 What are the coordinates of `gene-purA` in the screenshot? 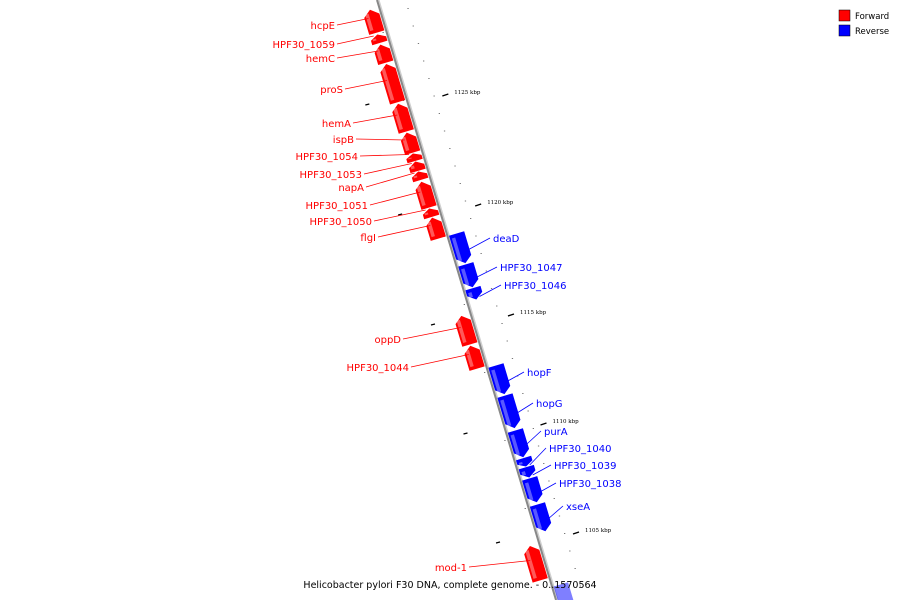 It's located at (518, 443).